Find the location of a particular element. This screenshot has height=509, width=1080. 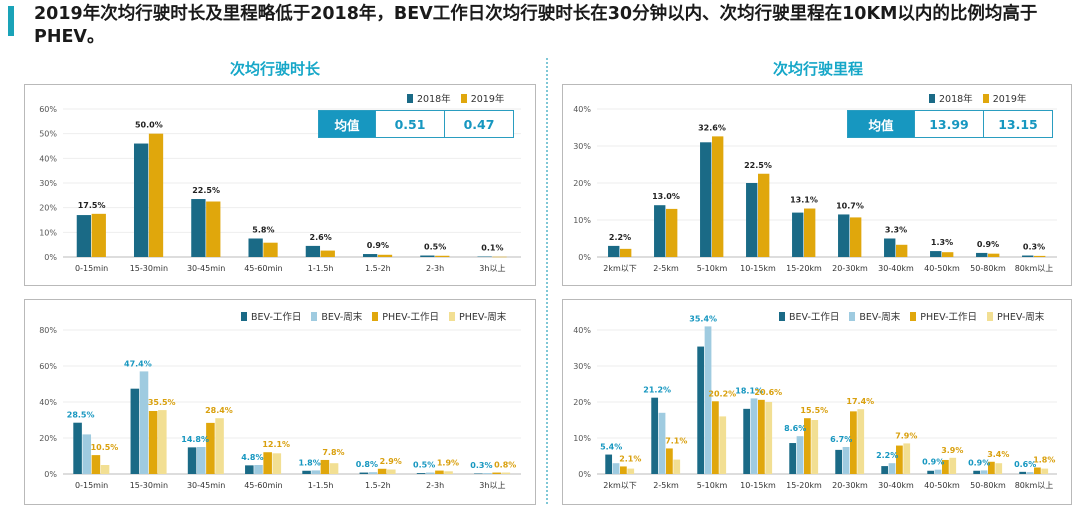

legend-item-phev-workday: PHEV-工作日 is located at coordinates (405, 316).